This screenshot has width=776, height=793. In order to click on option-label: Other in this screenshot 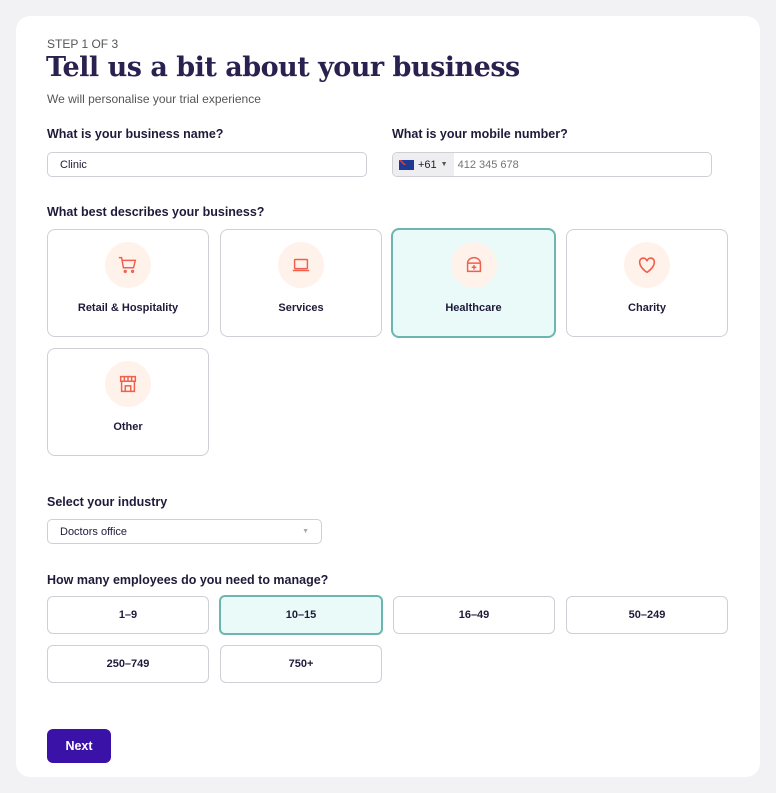, I will do `click(128, 427)`.